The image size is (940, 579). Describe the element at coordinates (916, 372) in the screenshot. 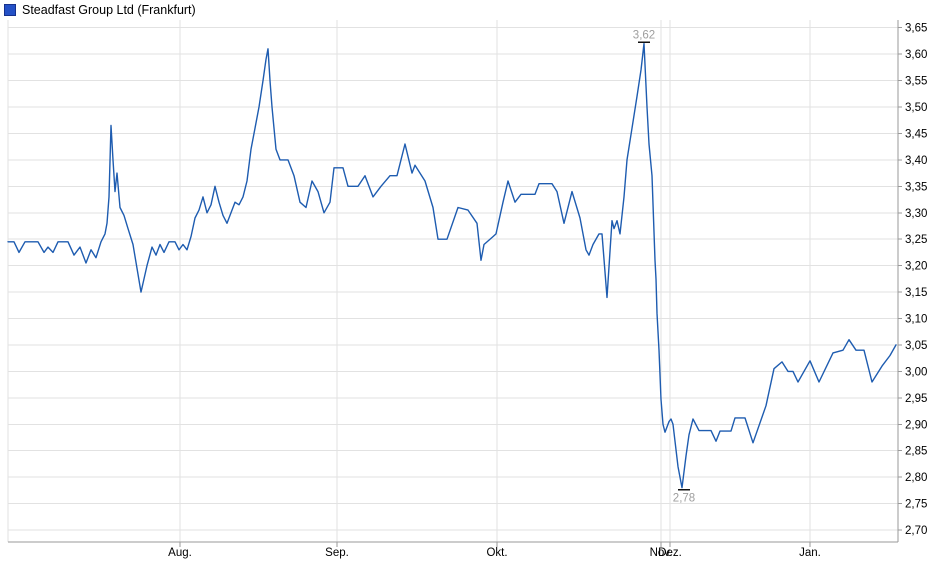

I see `y-axis-label: 3,00` at that location.